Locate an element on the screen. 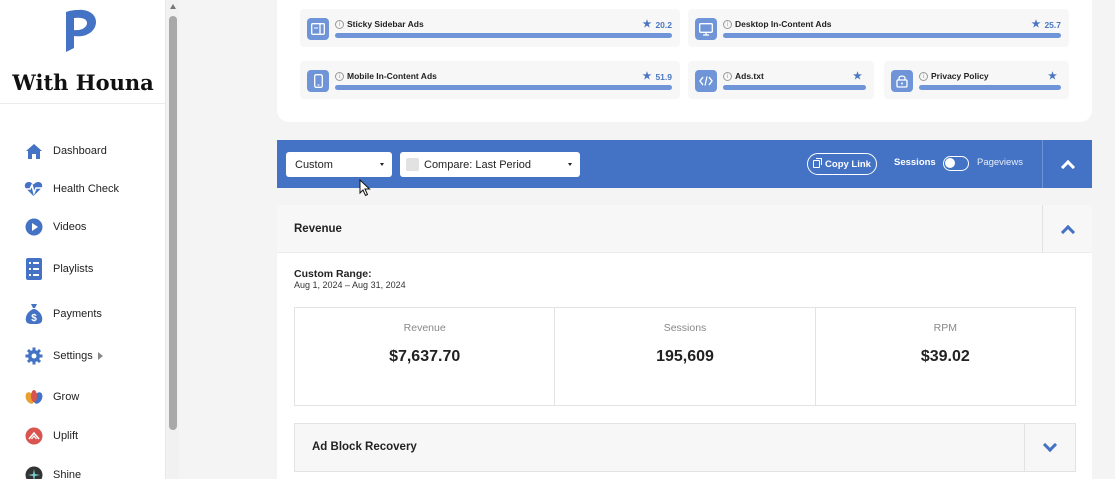 Image resolution: width=1115 pixels, height=479 pixels. ad-score: ★ 25.7 is located at coordinates (1046, 24).